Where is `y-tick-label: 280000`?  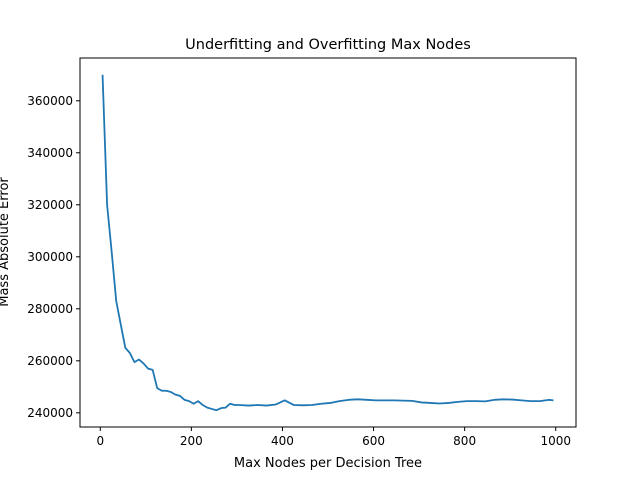
y-tick-label: 280000 is located at coordinates (50, 309).